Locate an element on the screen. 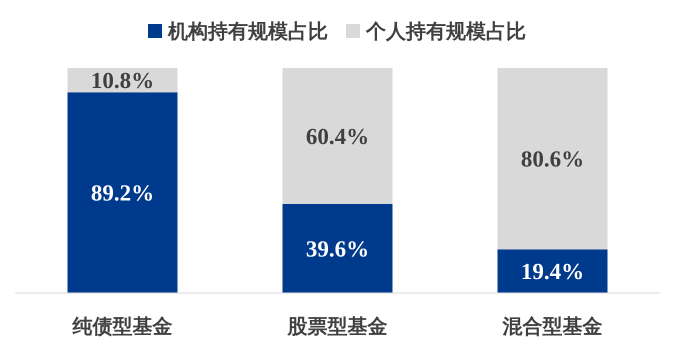 The image size is (674, 354). x-tick-label: 混合型基金 is located at coordinates (552, 326).